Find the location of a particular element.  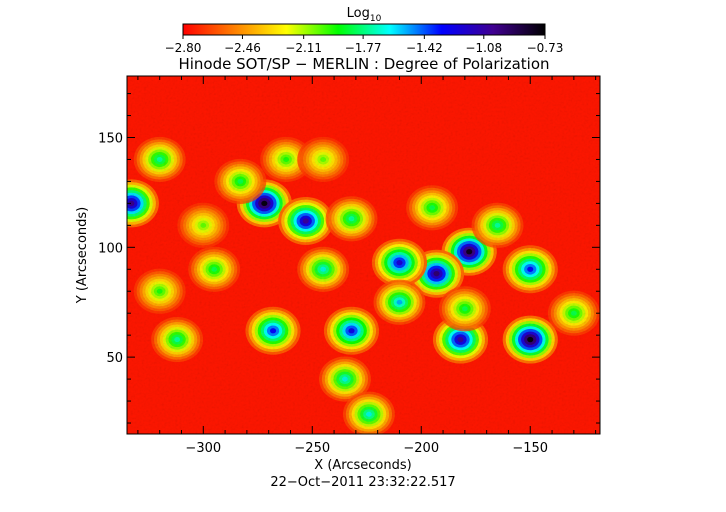

timestamp: 22−Oct−2011 23:32:22.517 is located at coordinates (362, 482).